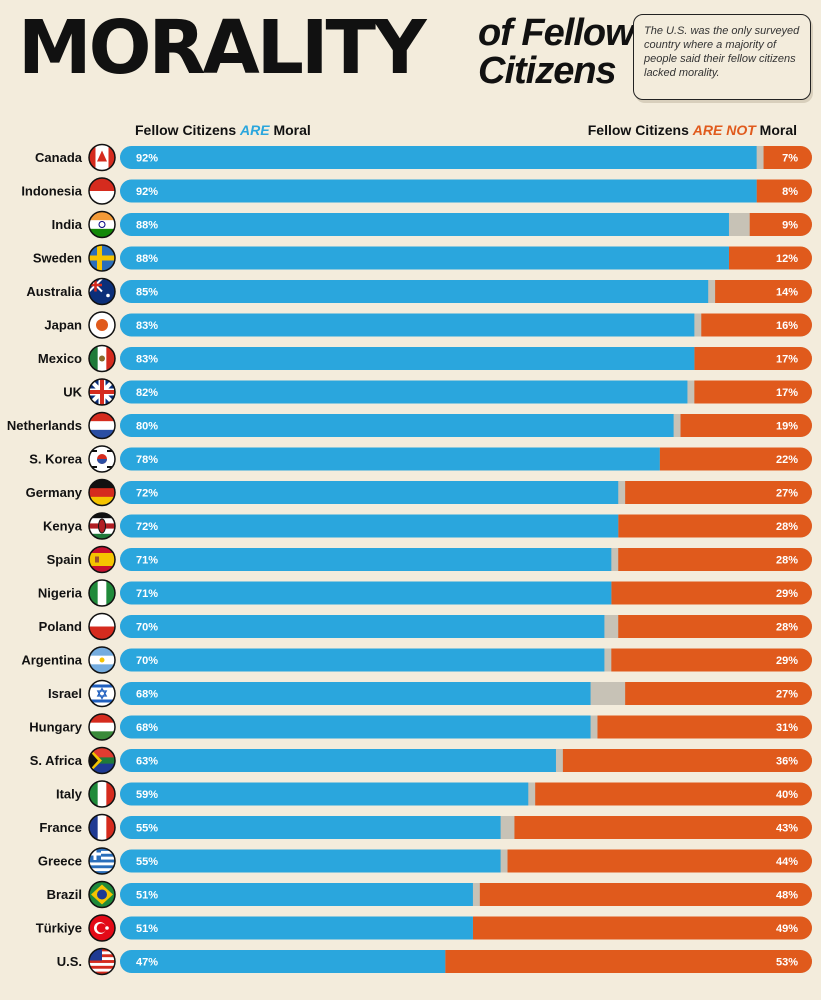  I want to click on value-label-moral: 51%, so click(147, 929).